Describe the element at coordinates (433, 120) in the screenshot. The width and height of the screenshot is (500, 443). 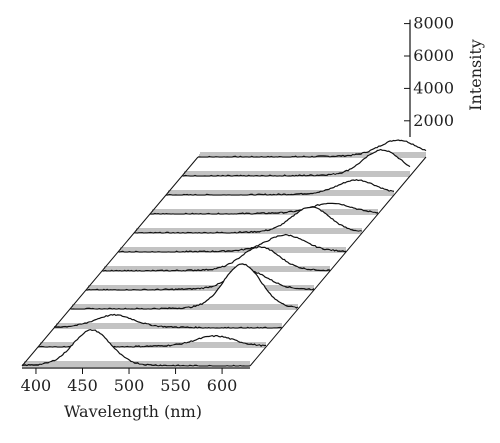
I see `z-tick-label-2000: 2000` at that location.